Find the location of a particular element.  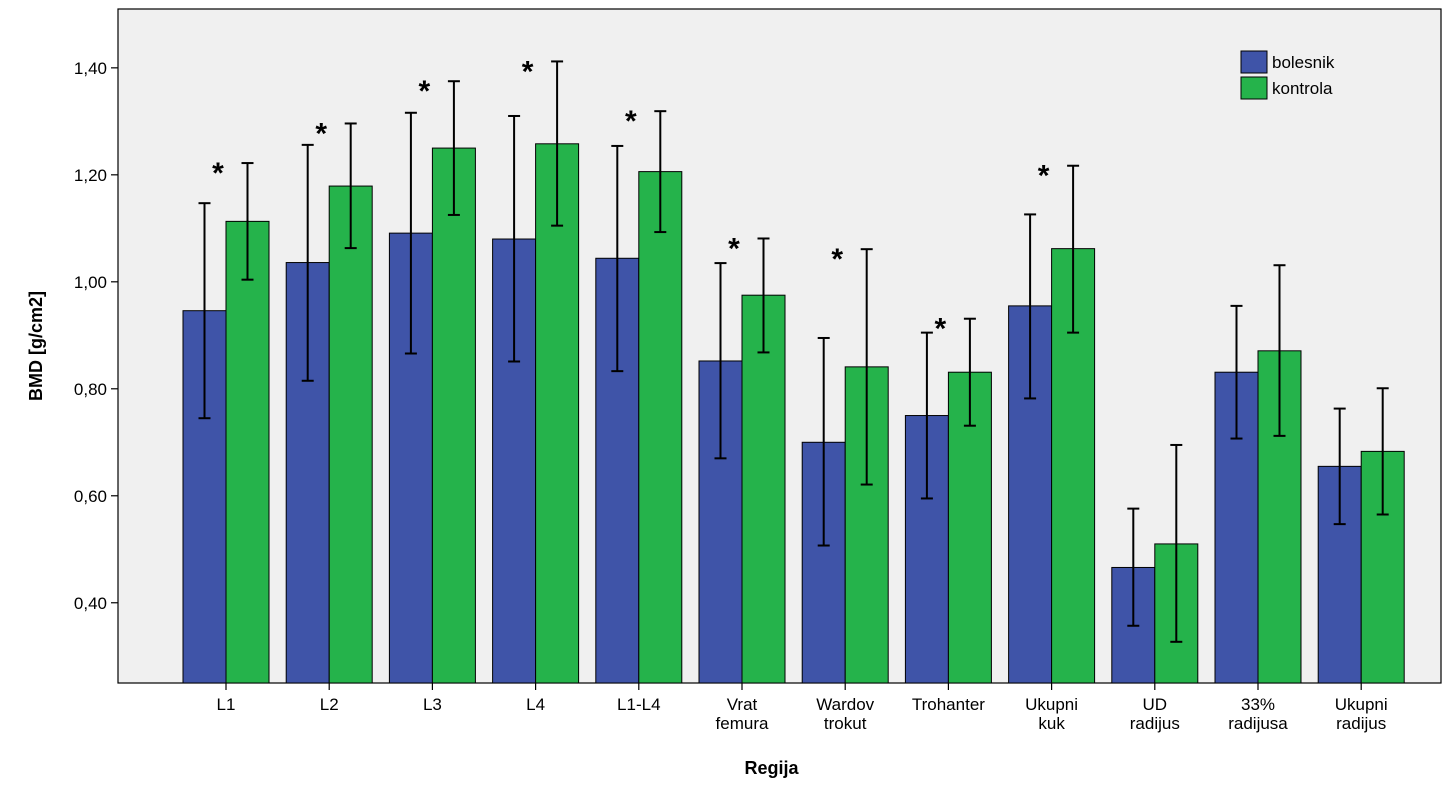

y-tick-label: 1,40 is located at coordinates (90, 68).